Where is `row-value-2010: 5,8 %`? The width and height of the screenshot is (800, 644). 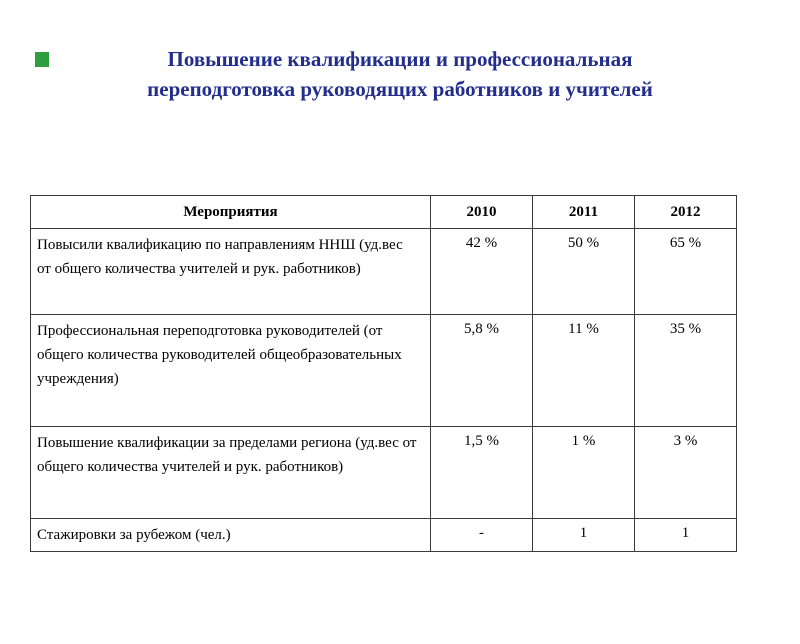 row-value-2010: 5,8 % is located at coordinates (481, 370).